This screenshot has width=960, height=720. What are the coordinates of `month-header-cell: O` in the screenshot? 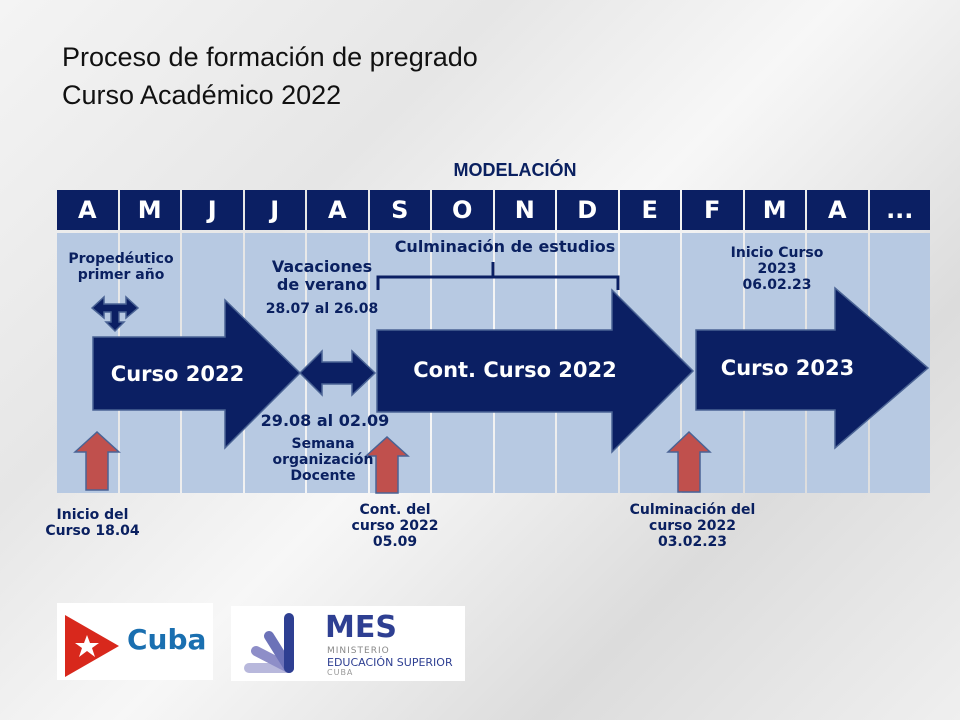 It's located at (462, 210).